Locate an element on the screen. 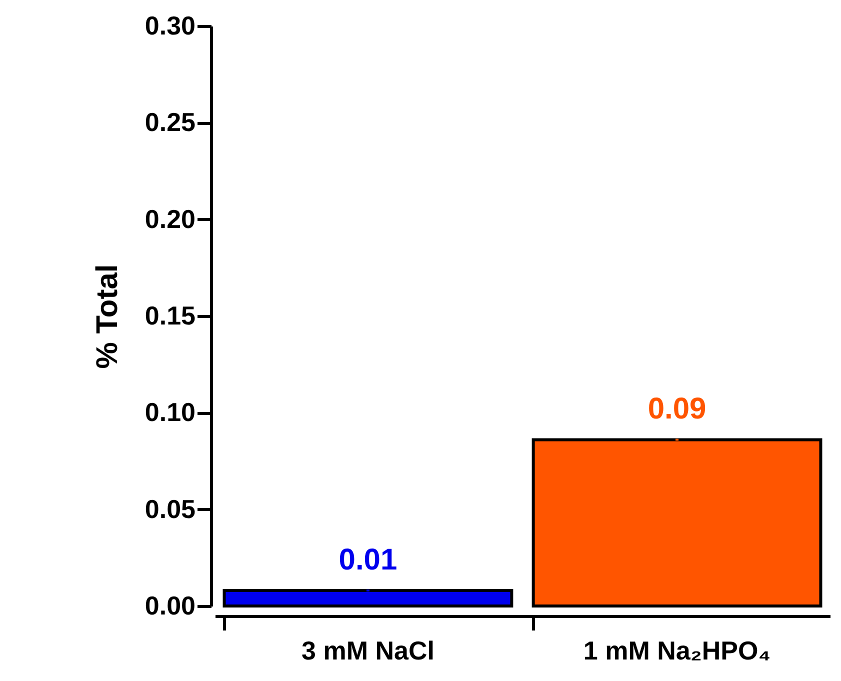 This screenshot has height=681, width=841. x-tick-label: 1 mM Na₂HPO₄ is located at coordinates (677, 651).